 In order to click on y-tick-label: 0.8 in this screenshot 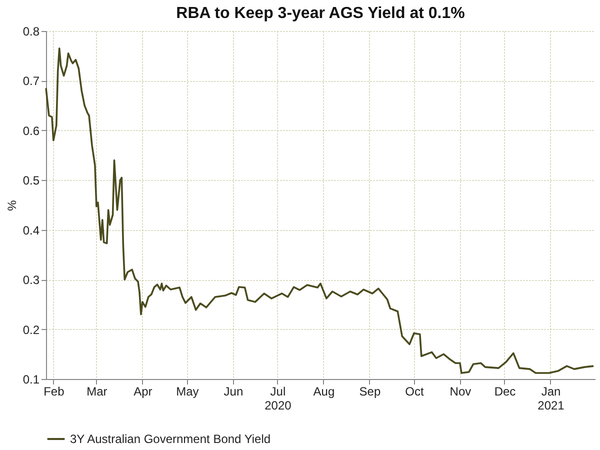, I will do `click(31, 31)`.